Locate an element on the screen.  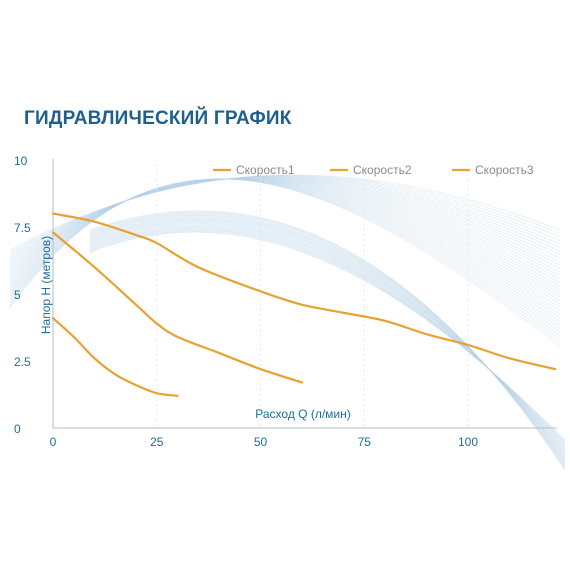
legend-label-3: Скорость3 is located at coordinates (504, 170).